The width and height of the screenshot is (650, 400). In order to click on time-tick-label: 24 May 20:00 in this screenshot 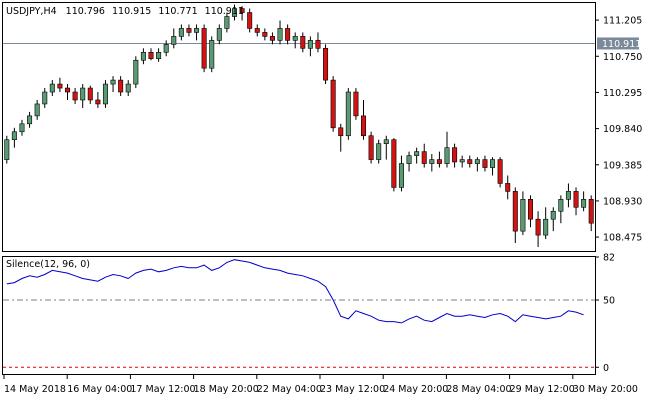, I will do `click(415, 389)`.